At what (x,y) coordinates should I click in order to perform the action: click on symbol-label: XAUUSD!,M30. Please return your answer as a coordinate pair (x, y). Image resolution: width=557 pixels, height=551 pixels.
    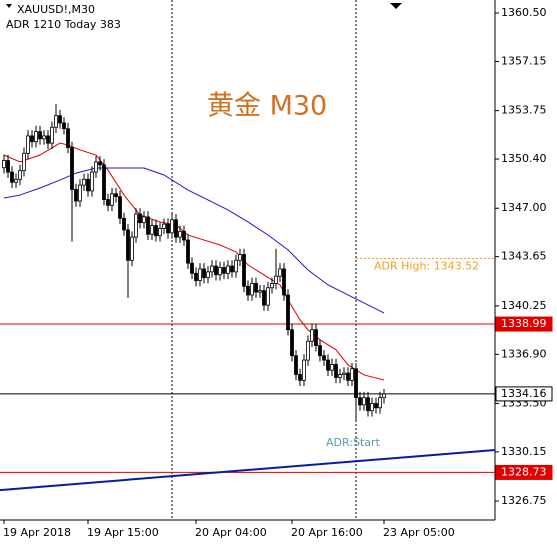
    Looking at the image, I should click on (56, 9).